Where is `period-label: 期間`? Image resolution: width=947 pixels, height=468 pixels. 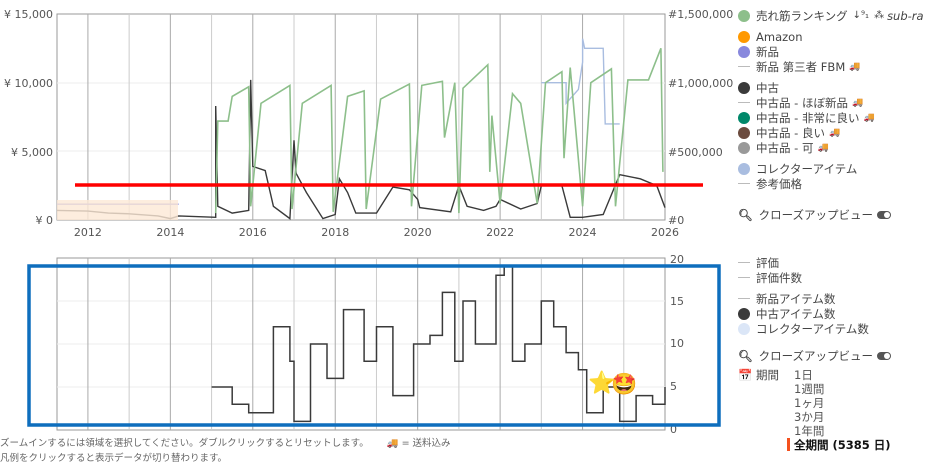
period-label: 期間 is located at coordinates (767, 375).